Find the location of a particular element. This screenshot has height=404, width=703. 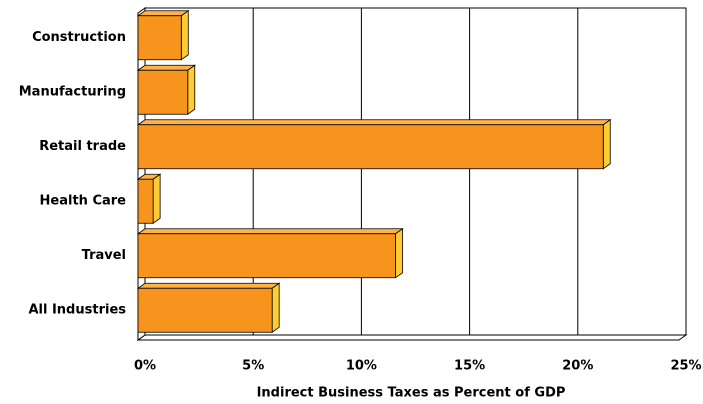

x-tick-label: 15% is located at coordinates (469, 366).